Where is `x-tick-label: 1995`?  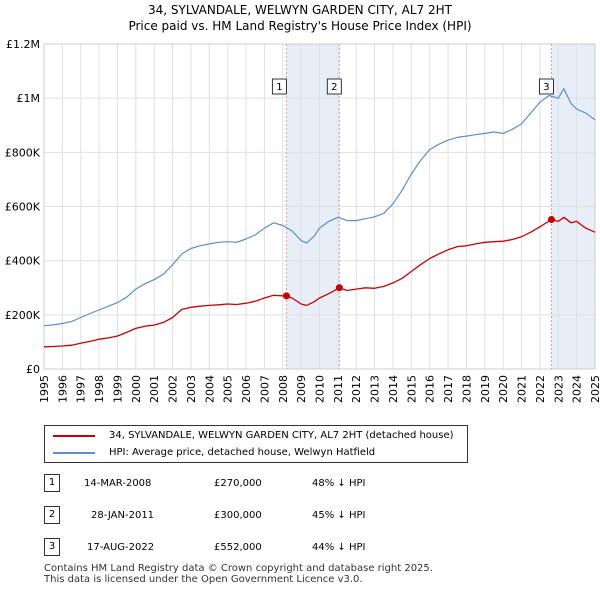 x-tick-label: 1995 is located at coordinates (44, 389).